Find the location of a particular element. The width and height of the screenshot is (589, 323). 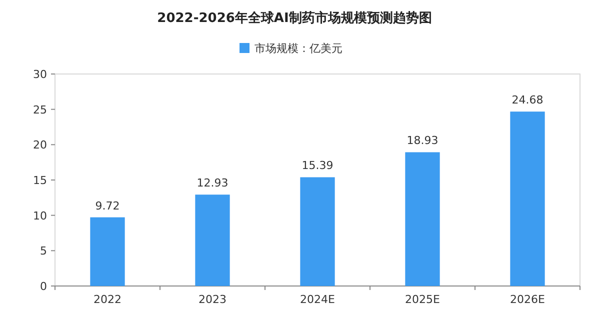

data-label: 24.68 is located at coordinates (528, 100).